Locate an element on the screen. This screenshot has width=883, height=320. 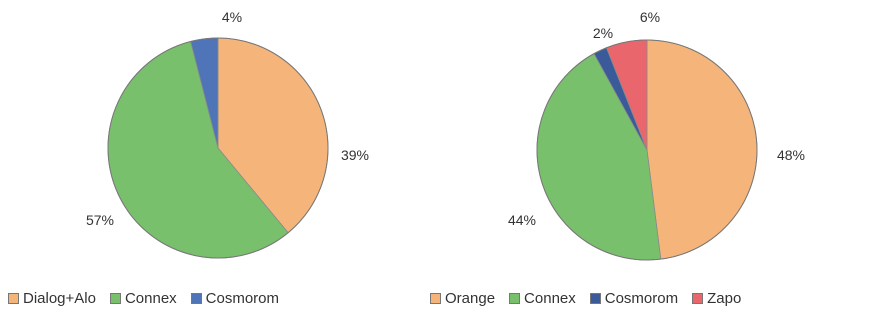
legend-item-dialog-alo: Dialog+Alo is located at coordinates (52, 298).